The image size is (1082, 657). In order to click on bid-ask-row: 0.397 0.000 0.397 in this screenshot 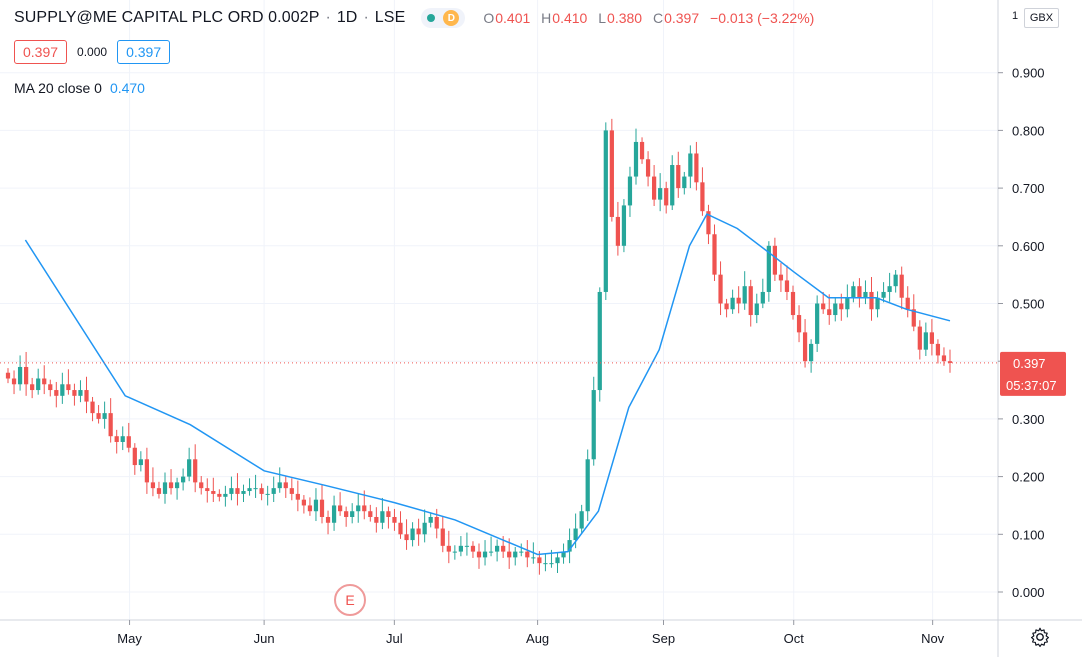, I will do `click(92, 52)`.